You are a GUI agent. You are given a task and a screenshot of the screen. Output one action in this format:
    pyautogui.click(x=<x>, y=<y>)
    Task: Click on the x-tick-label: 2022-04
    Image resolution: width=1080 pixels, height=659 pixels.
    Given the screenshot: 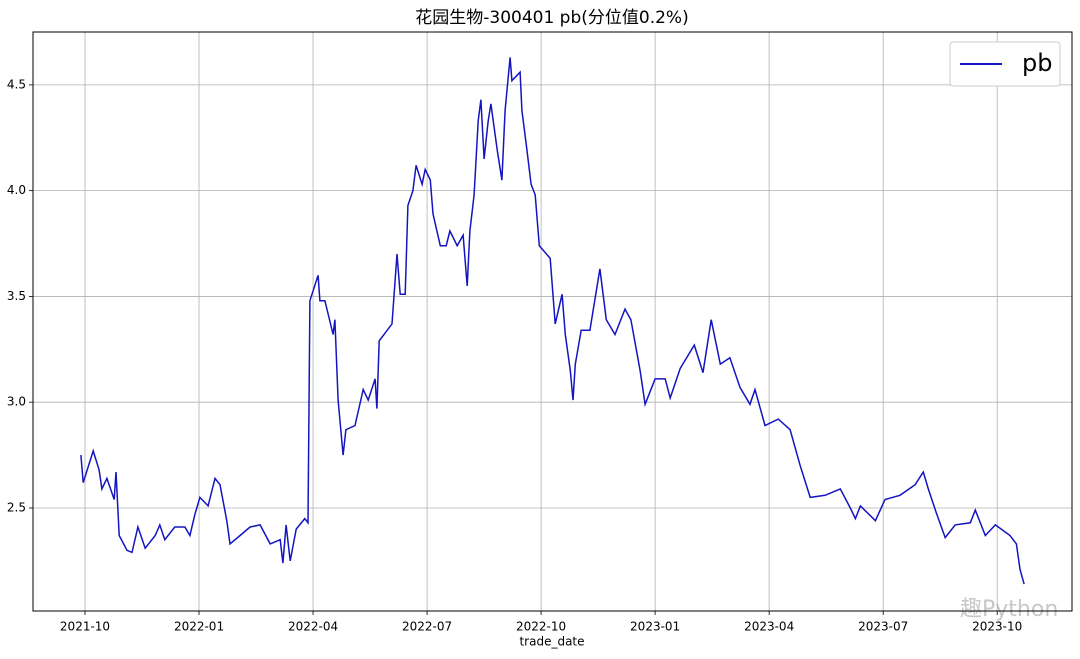 What is the action you would take?
    pyautogui.click(x=313, y=627)
    